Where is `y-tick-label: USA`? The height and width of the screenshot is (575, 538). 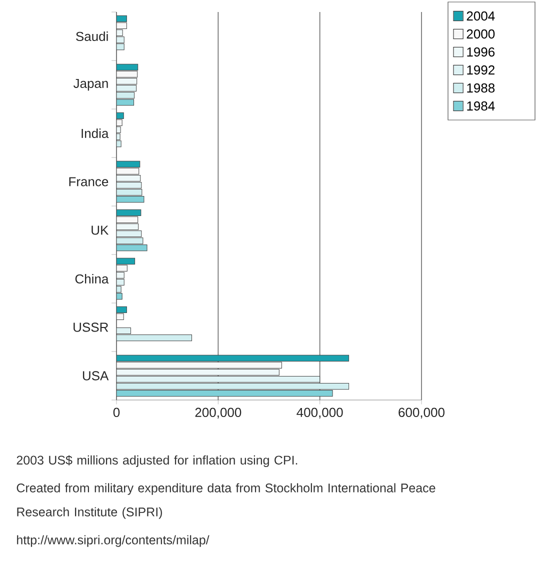
y-tick-label: USA is located at coordinates (95, 375).